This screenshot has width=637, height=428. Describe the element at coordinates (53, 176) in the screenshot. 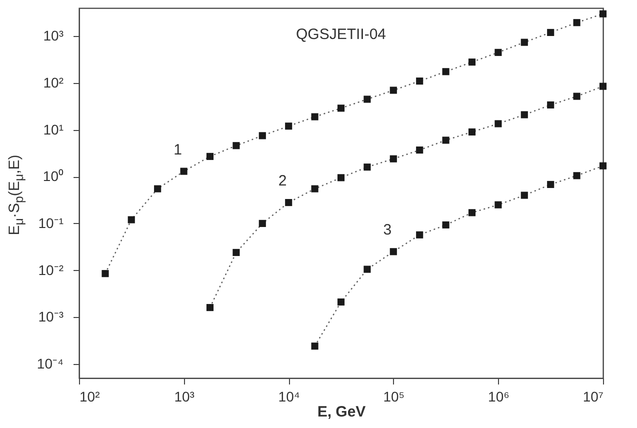

I see `y-tick-label: 10⁰` at that location.